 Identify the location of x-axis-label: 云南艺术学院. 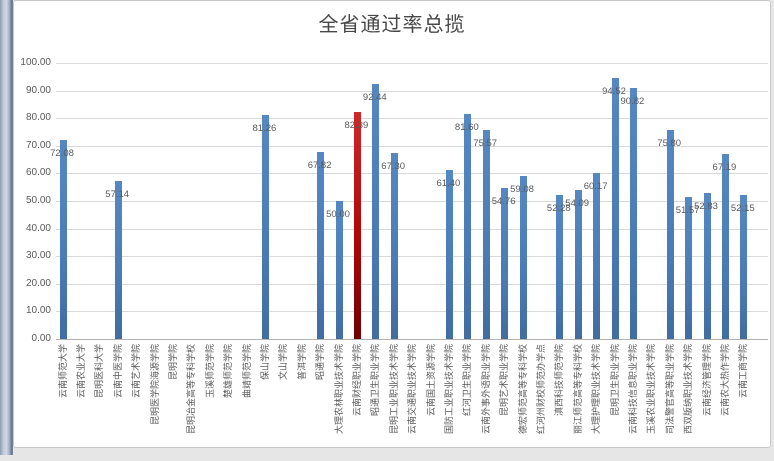
(136, 371).